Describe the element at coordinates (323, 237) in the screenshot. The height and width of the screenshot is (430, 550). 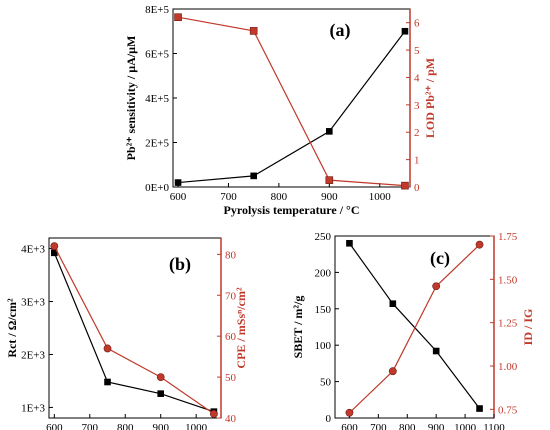
I see `y-left-tick-label: 250` at that location.